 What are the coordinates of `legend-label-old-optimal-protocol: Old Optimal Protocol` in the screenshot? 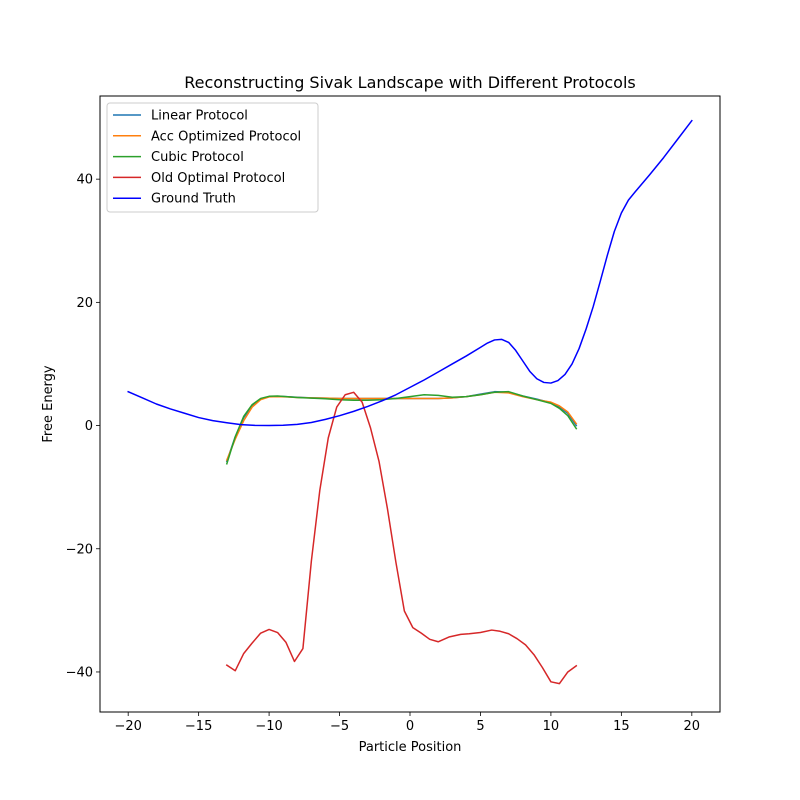 It's located at (218, 178).